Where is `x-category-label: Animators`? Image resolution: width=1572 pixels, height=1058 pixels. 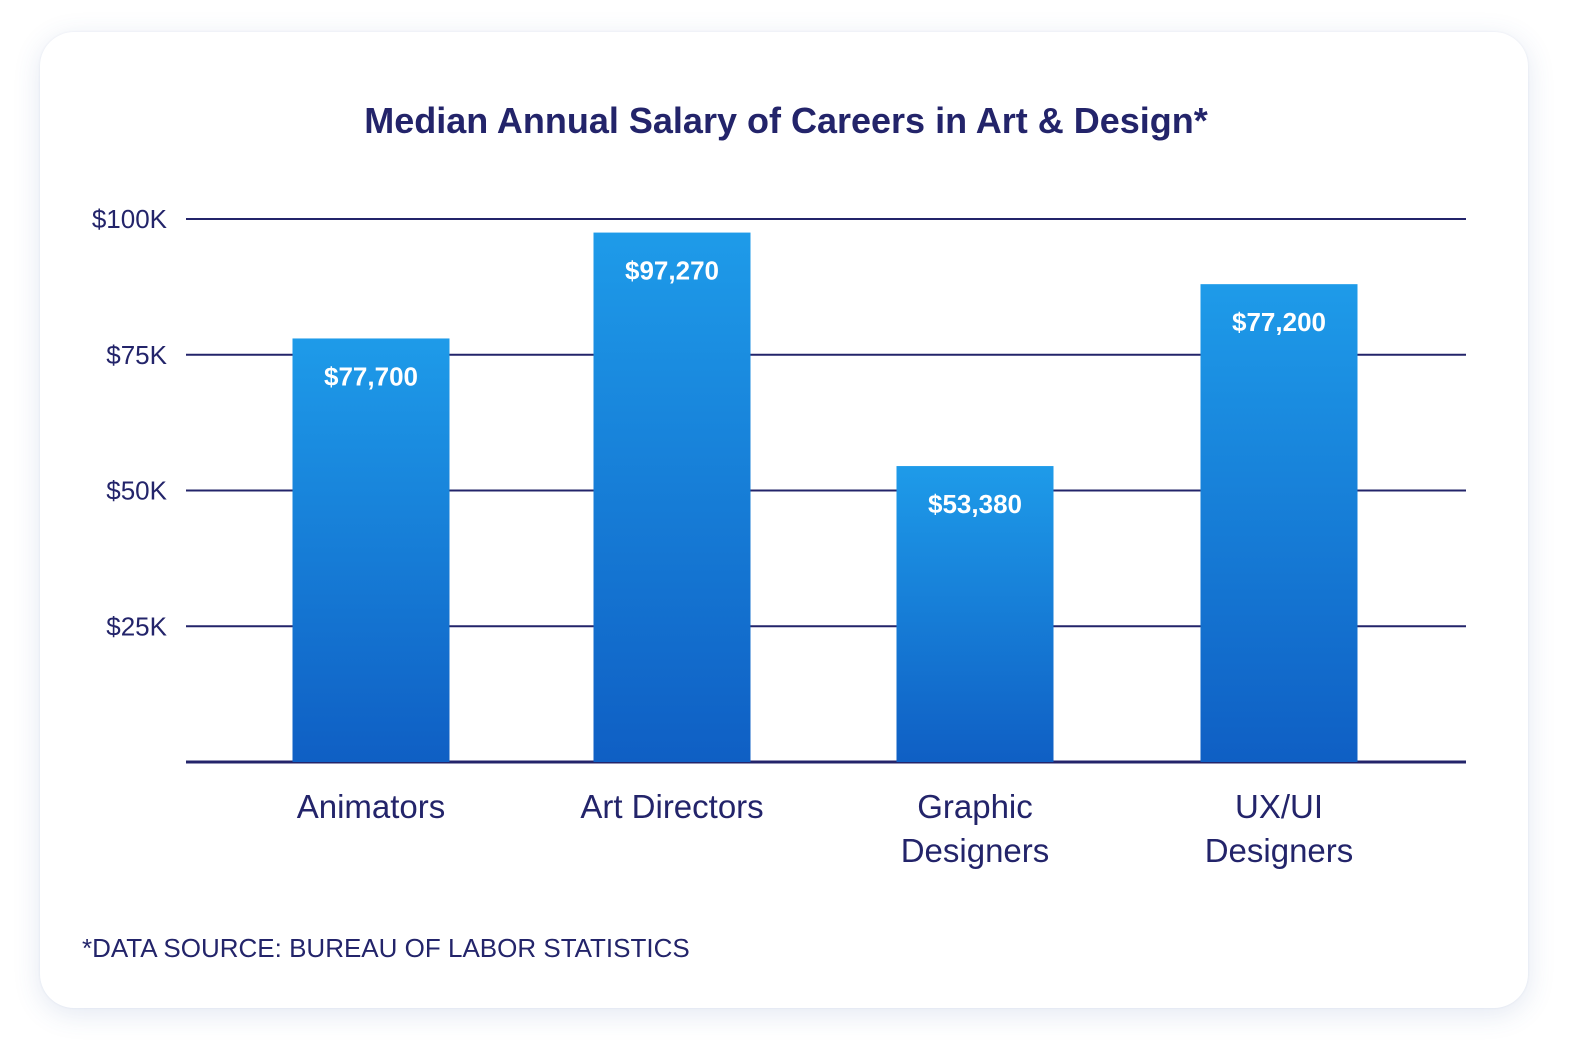 x-category-label: Animators is located at coordinates (371, 806).